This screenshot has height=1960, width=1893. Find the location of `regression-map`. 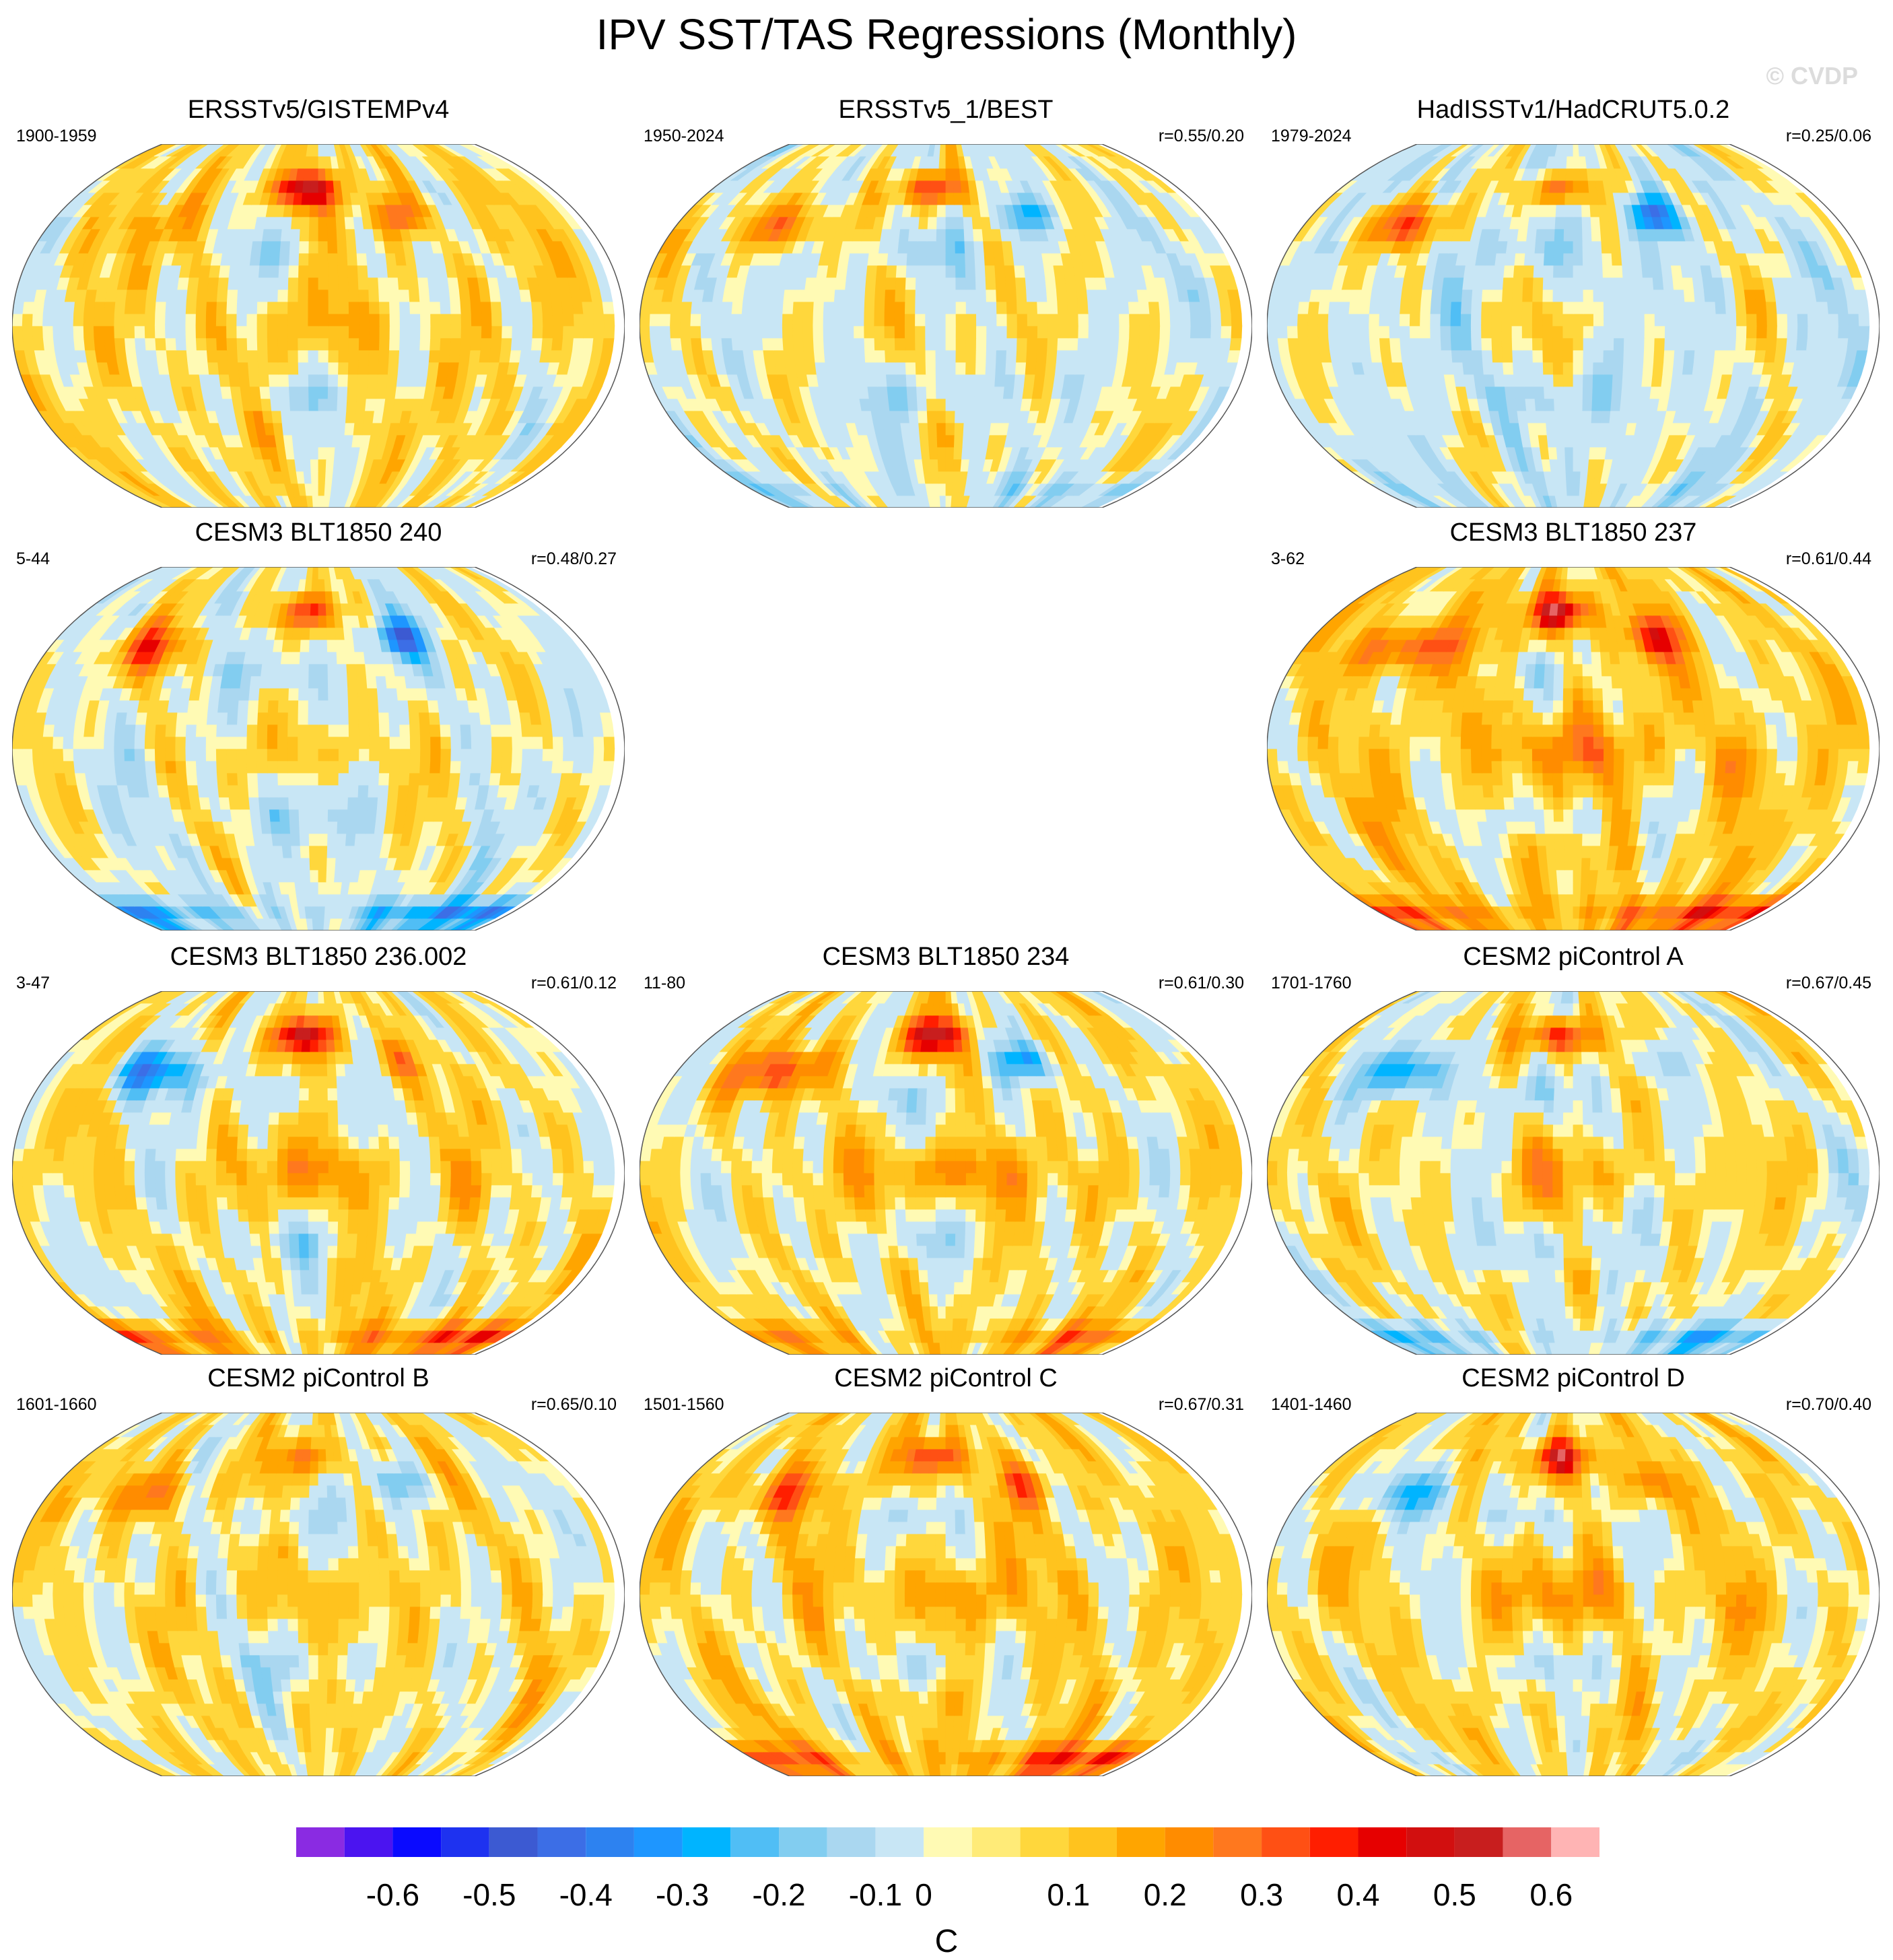

regression-map is located at coordinates (1573, 326).